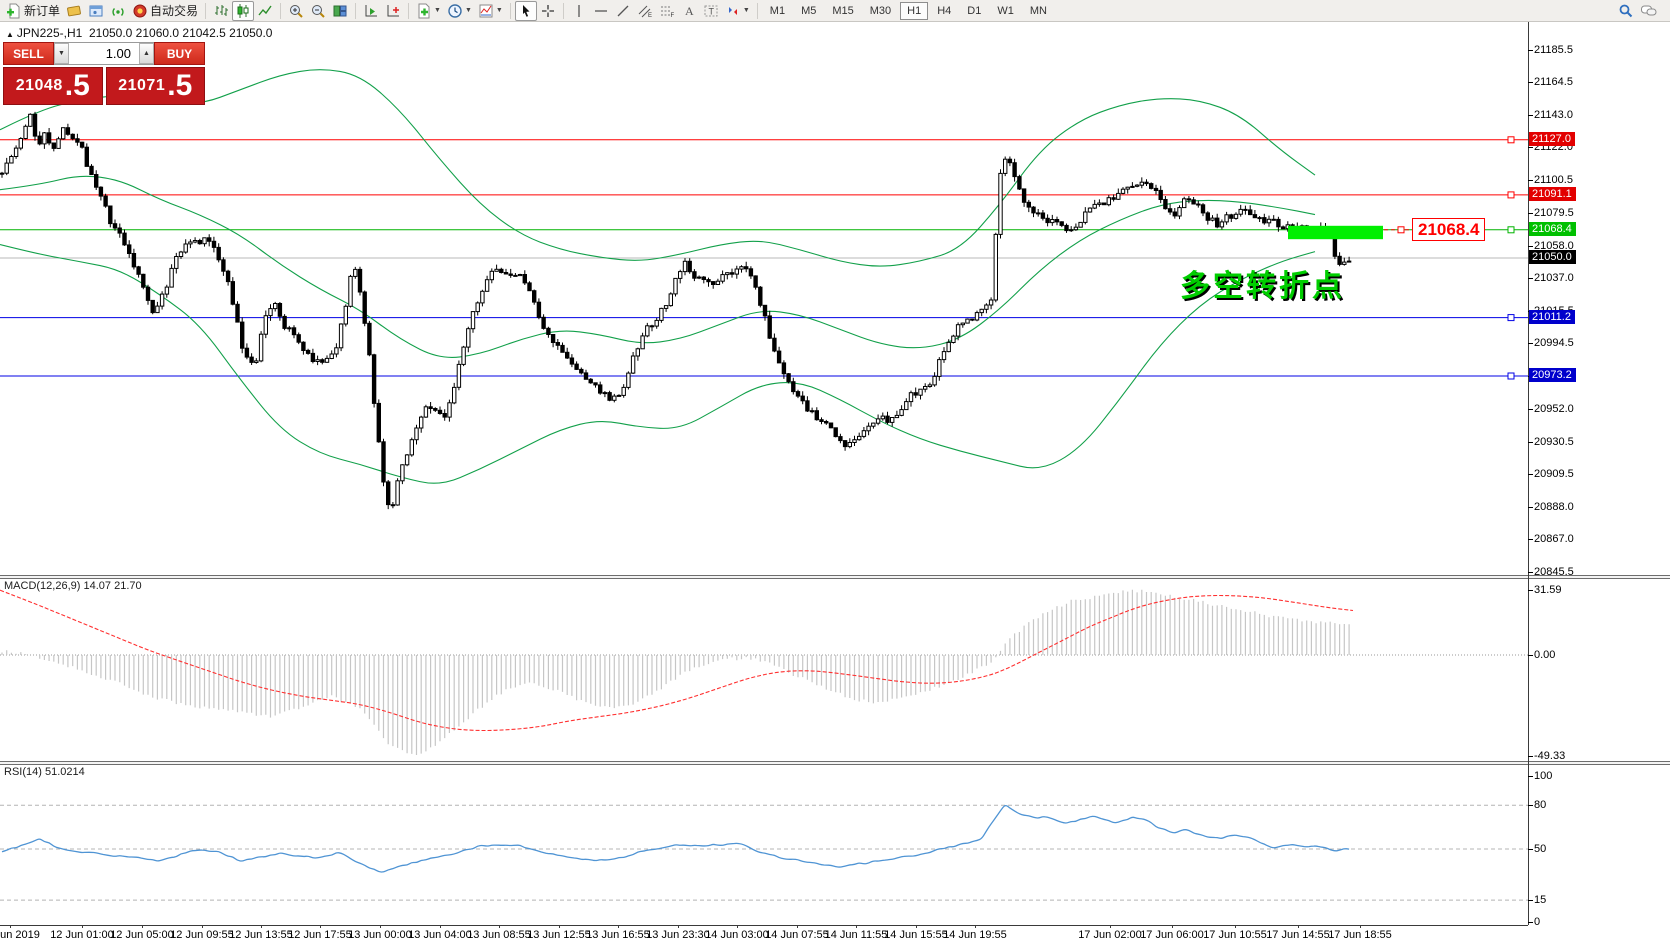 This screenshot has height=946, width=1670. Describe the element at coordinates (39, 85) in the screenshot. I see `sell-price-main: 21048` at that location.